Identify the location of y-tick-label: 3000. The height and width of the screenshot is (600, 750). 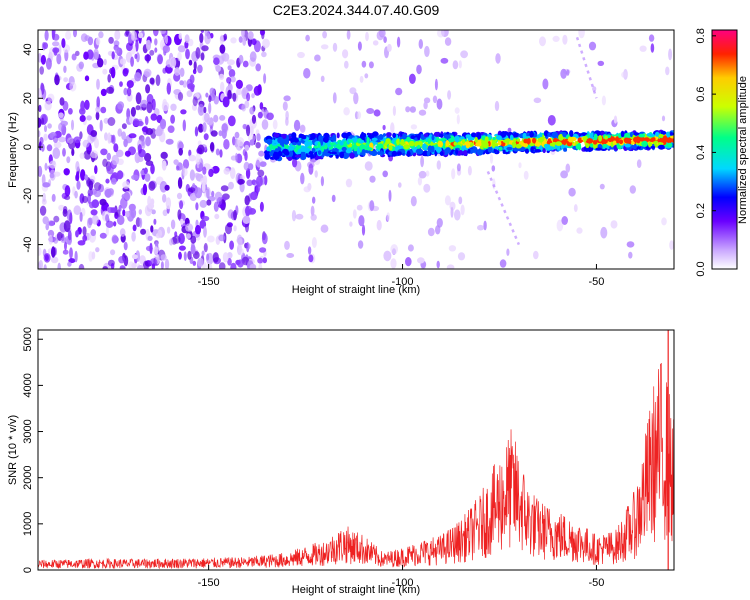
(28, 431).